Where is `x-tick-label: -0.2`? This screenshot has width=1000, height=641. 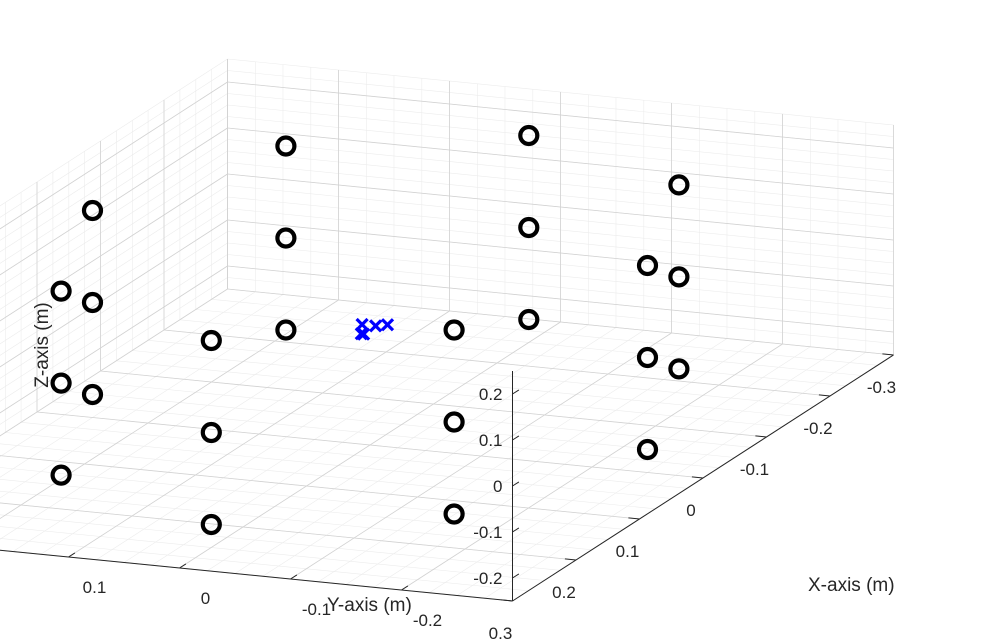 x-tick-label: -0.2 is located at coordinates (427, 620).